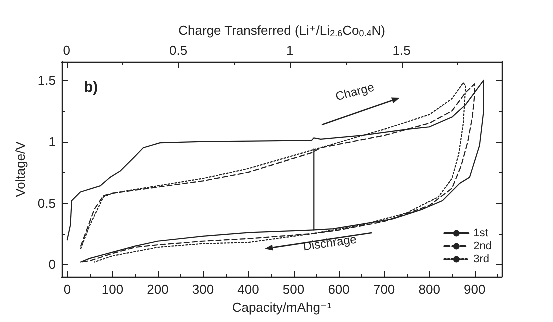 This screenshot has width=553, height=322. What do you see at coordinates (475, 289) in the screenshot?
I see `x-tick-label: 900` at bounding box center [475, 289].